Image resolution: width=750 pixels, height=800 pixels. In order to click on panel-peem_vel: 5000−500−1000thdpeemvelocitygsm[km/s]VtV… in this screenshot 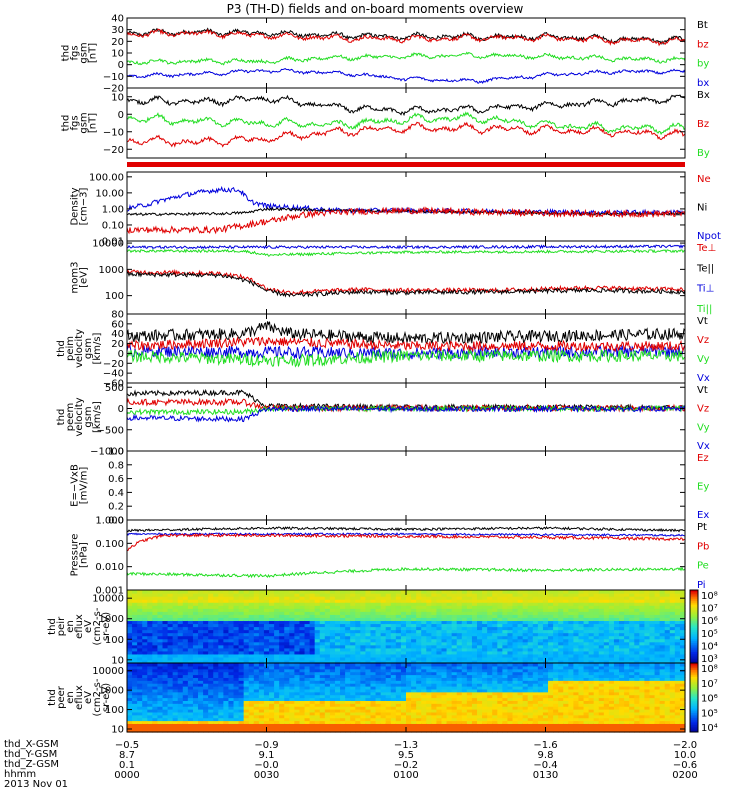, I will do `click(383, 420)`.